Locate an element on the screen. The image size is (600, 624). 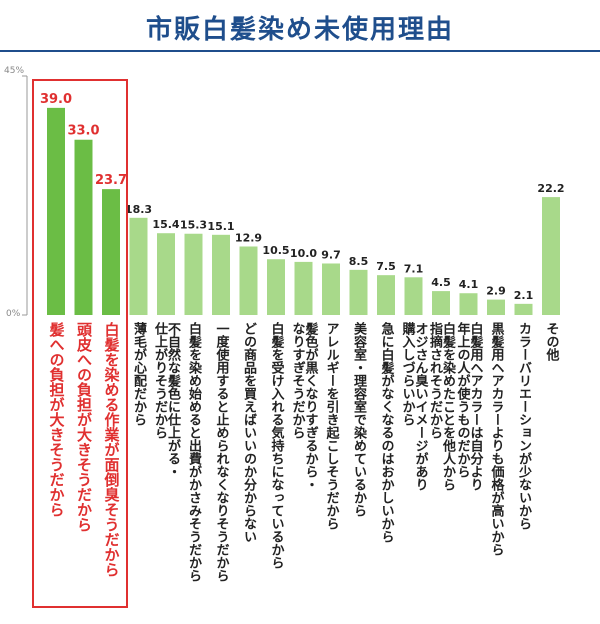
category-label: 一度使用すると止められなくなりそうだから is located at coordinates (221, 452).